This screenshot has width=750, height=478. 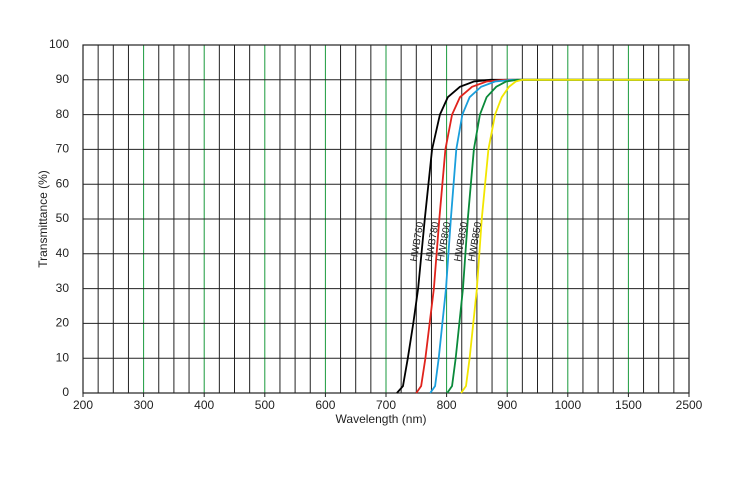 I want to click on x-axis-title: Wavelength (nm), so click(x=381, y=419).